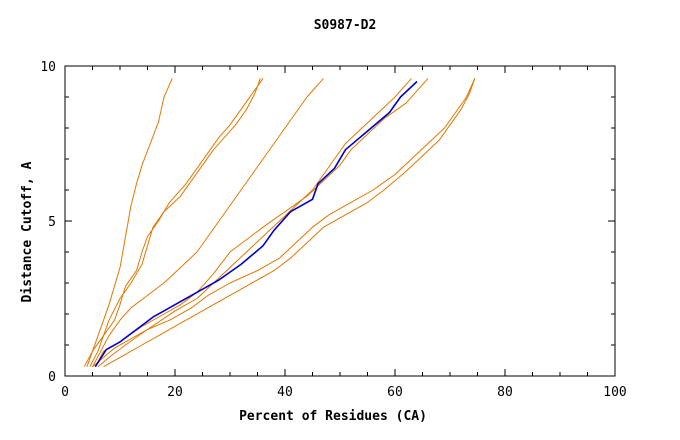 This screenshot has height=440, width=680. What do you see at coordinates (395, 392) in the screenshot?
I see `x-tick-label: 60` at bounding box center [395, 392].